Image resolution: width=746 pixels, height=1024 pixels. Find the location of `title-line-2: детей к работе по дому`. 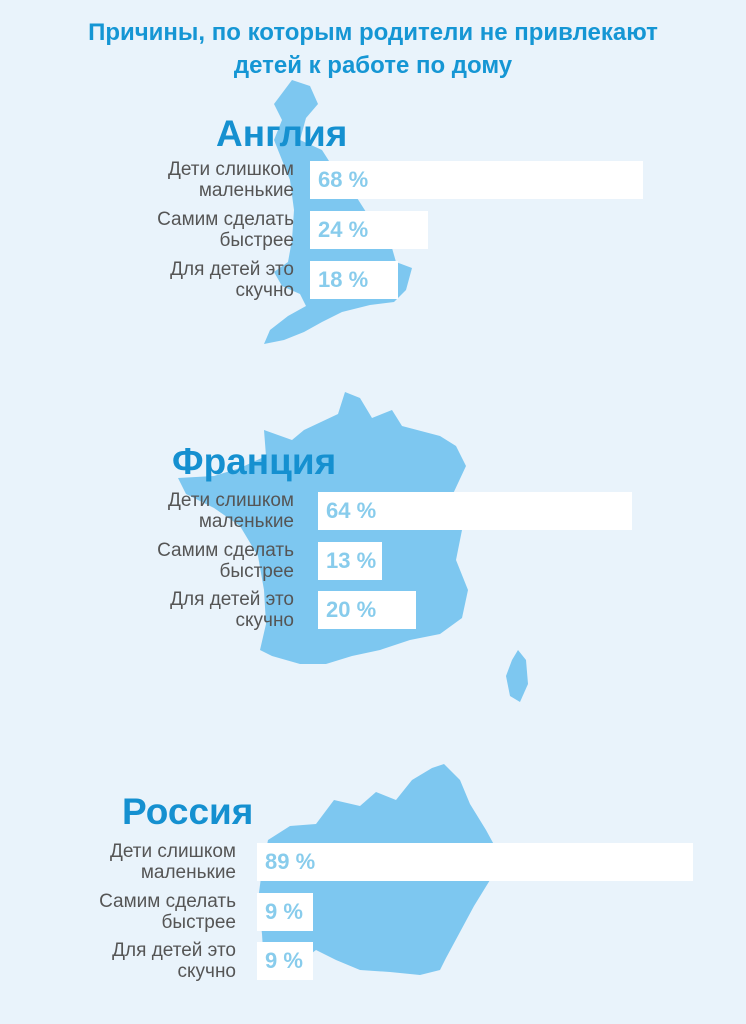

title-line-2: детей к работе по дому is located at coordinates (373, 65).